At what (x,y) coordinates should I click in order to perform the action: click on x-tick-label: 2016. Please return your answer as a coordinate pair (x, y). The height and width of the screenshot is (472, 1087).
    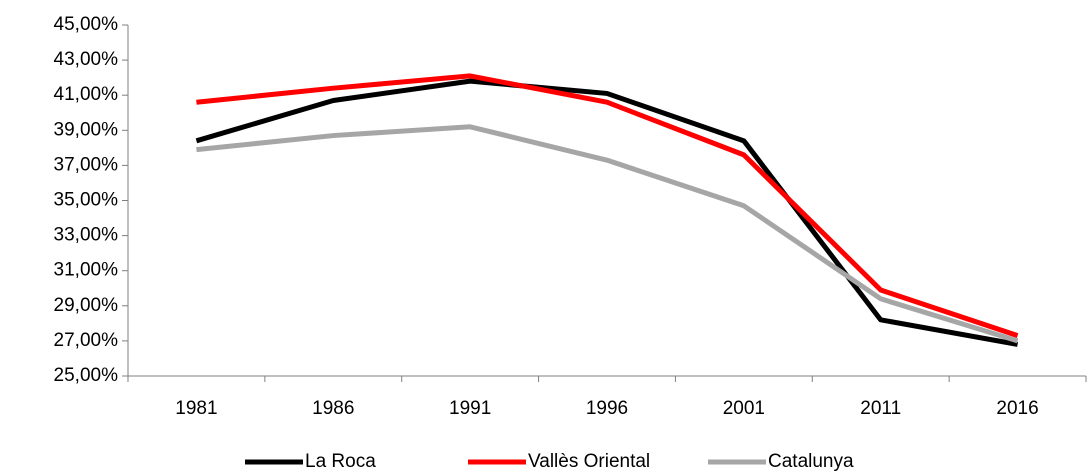
    Looking at the image, I should click on (1017, 408).